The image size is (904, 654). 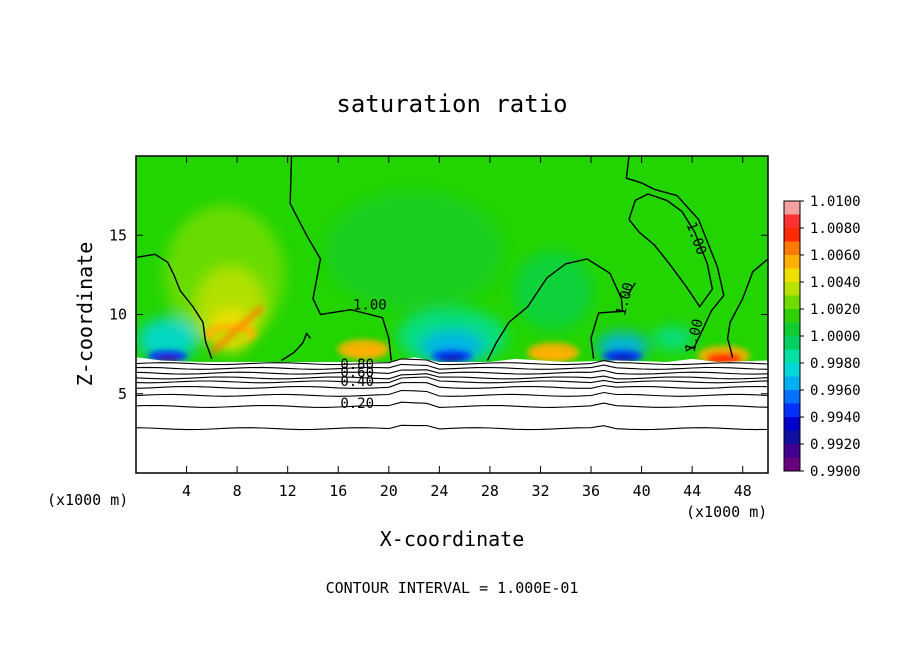 What do you see at coordinates (370, 306) in the screenshot?
I see `contour-label: 1.00` at bounding box center [370, 306].